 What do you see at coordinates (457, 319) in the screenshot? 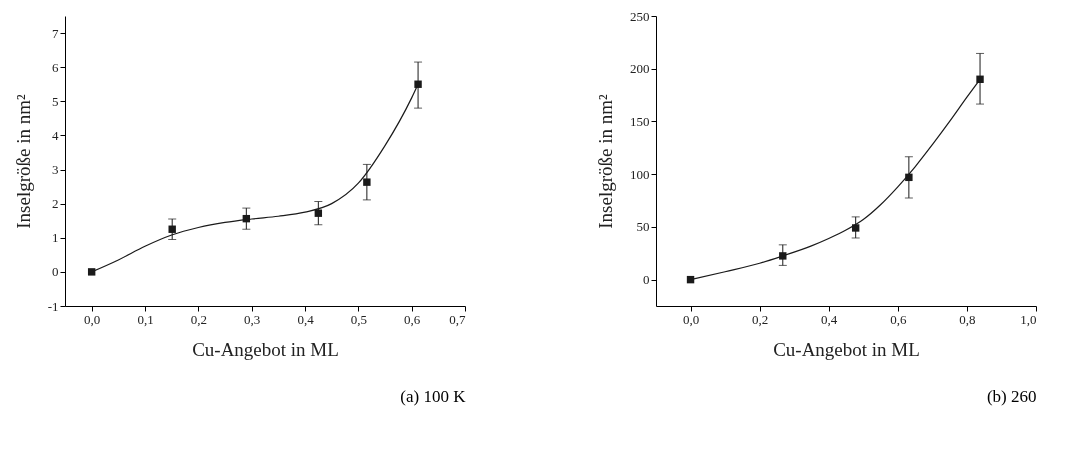
I see `x-tick-label: 0,7` at bounding box center [457, 319].